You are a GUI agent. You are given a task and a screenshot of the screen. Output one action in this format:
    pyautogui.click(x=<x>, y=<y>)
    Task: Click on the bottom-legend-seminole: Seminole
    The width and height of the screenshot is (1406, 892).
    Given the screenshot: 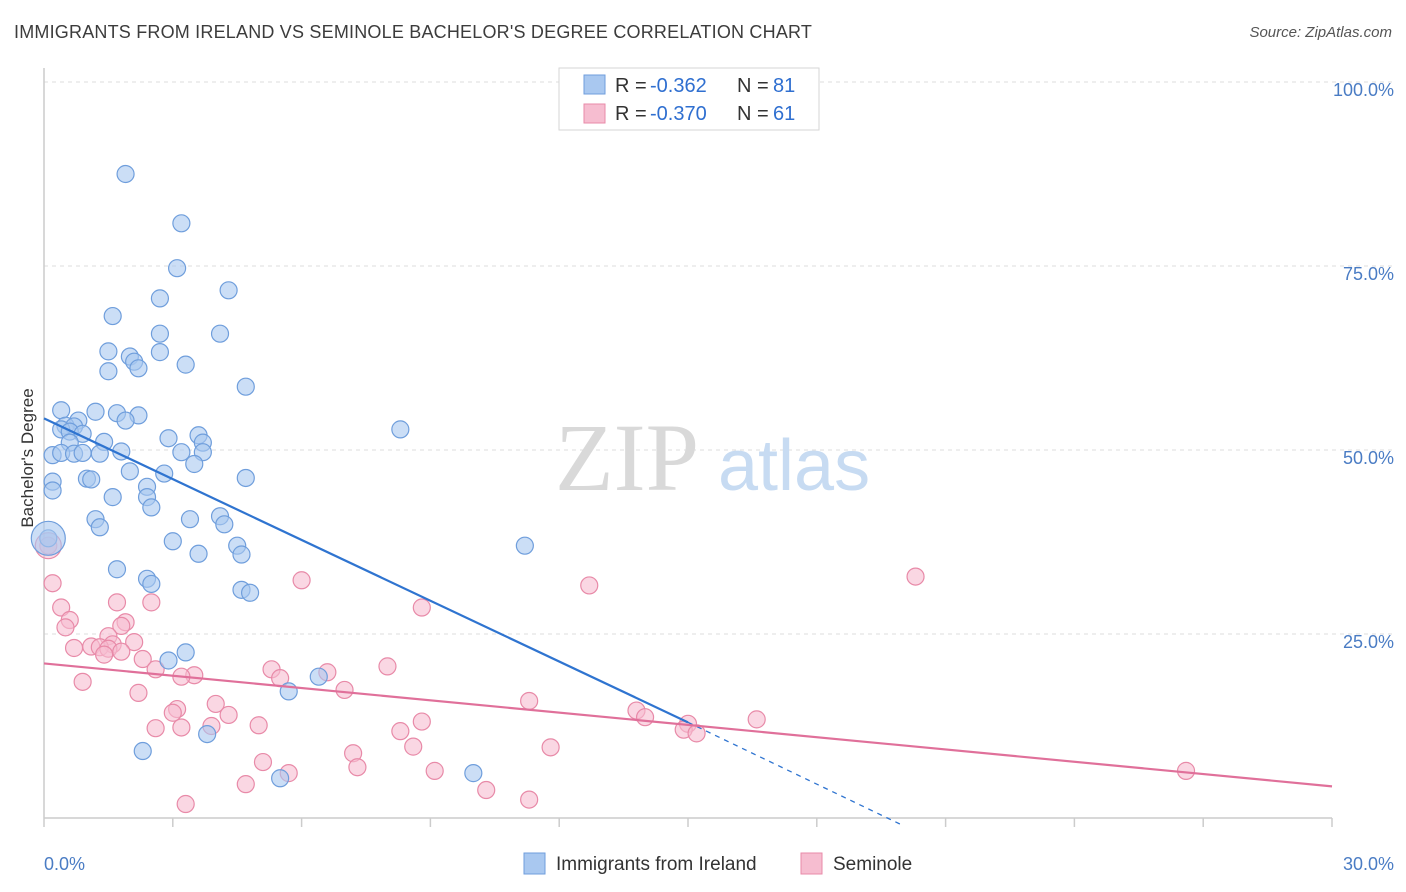 What is the action you would take?
    pyautogui.click(x=872, y=864)
    